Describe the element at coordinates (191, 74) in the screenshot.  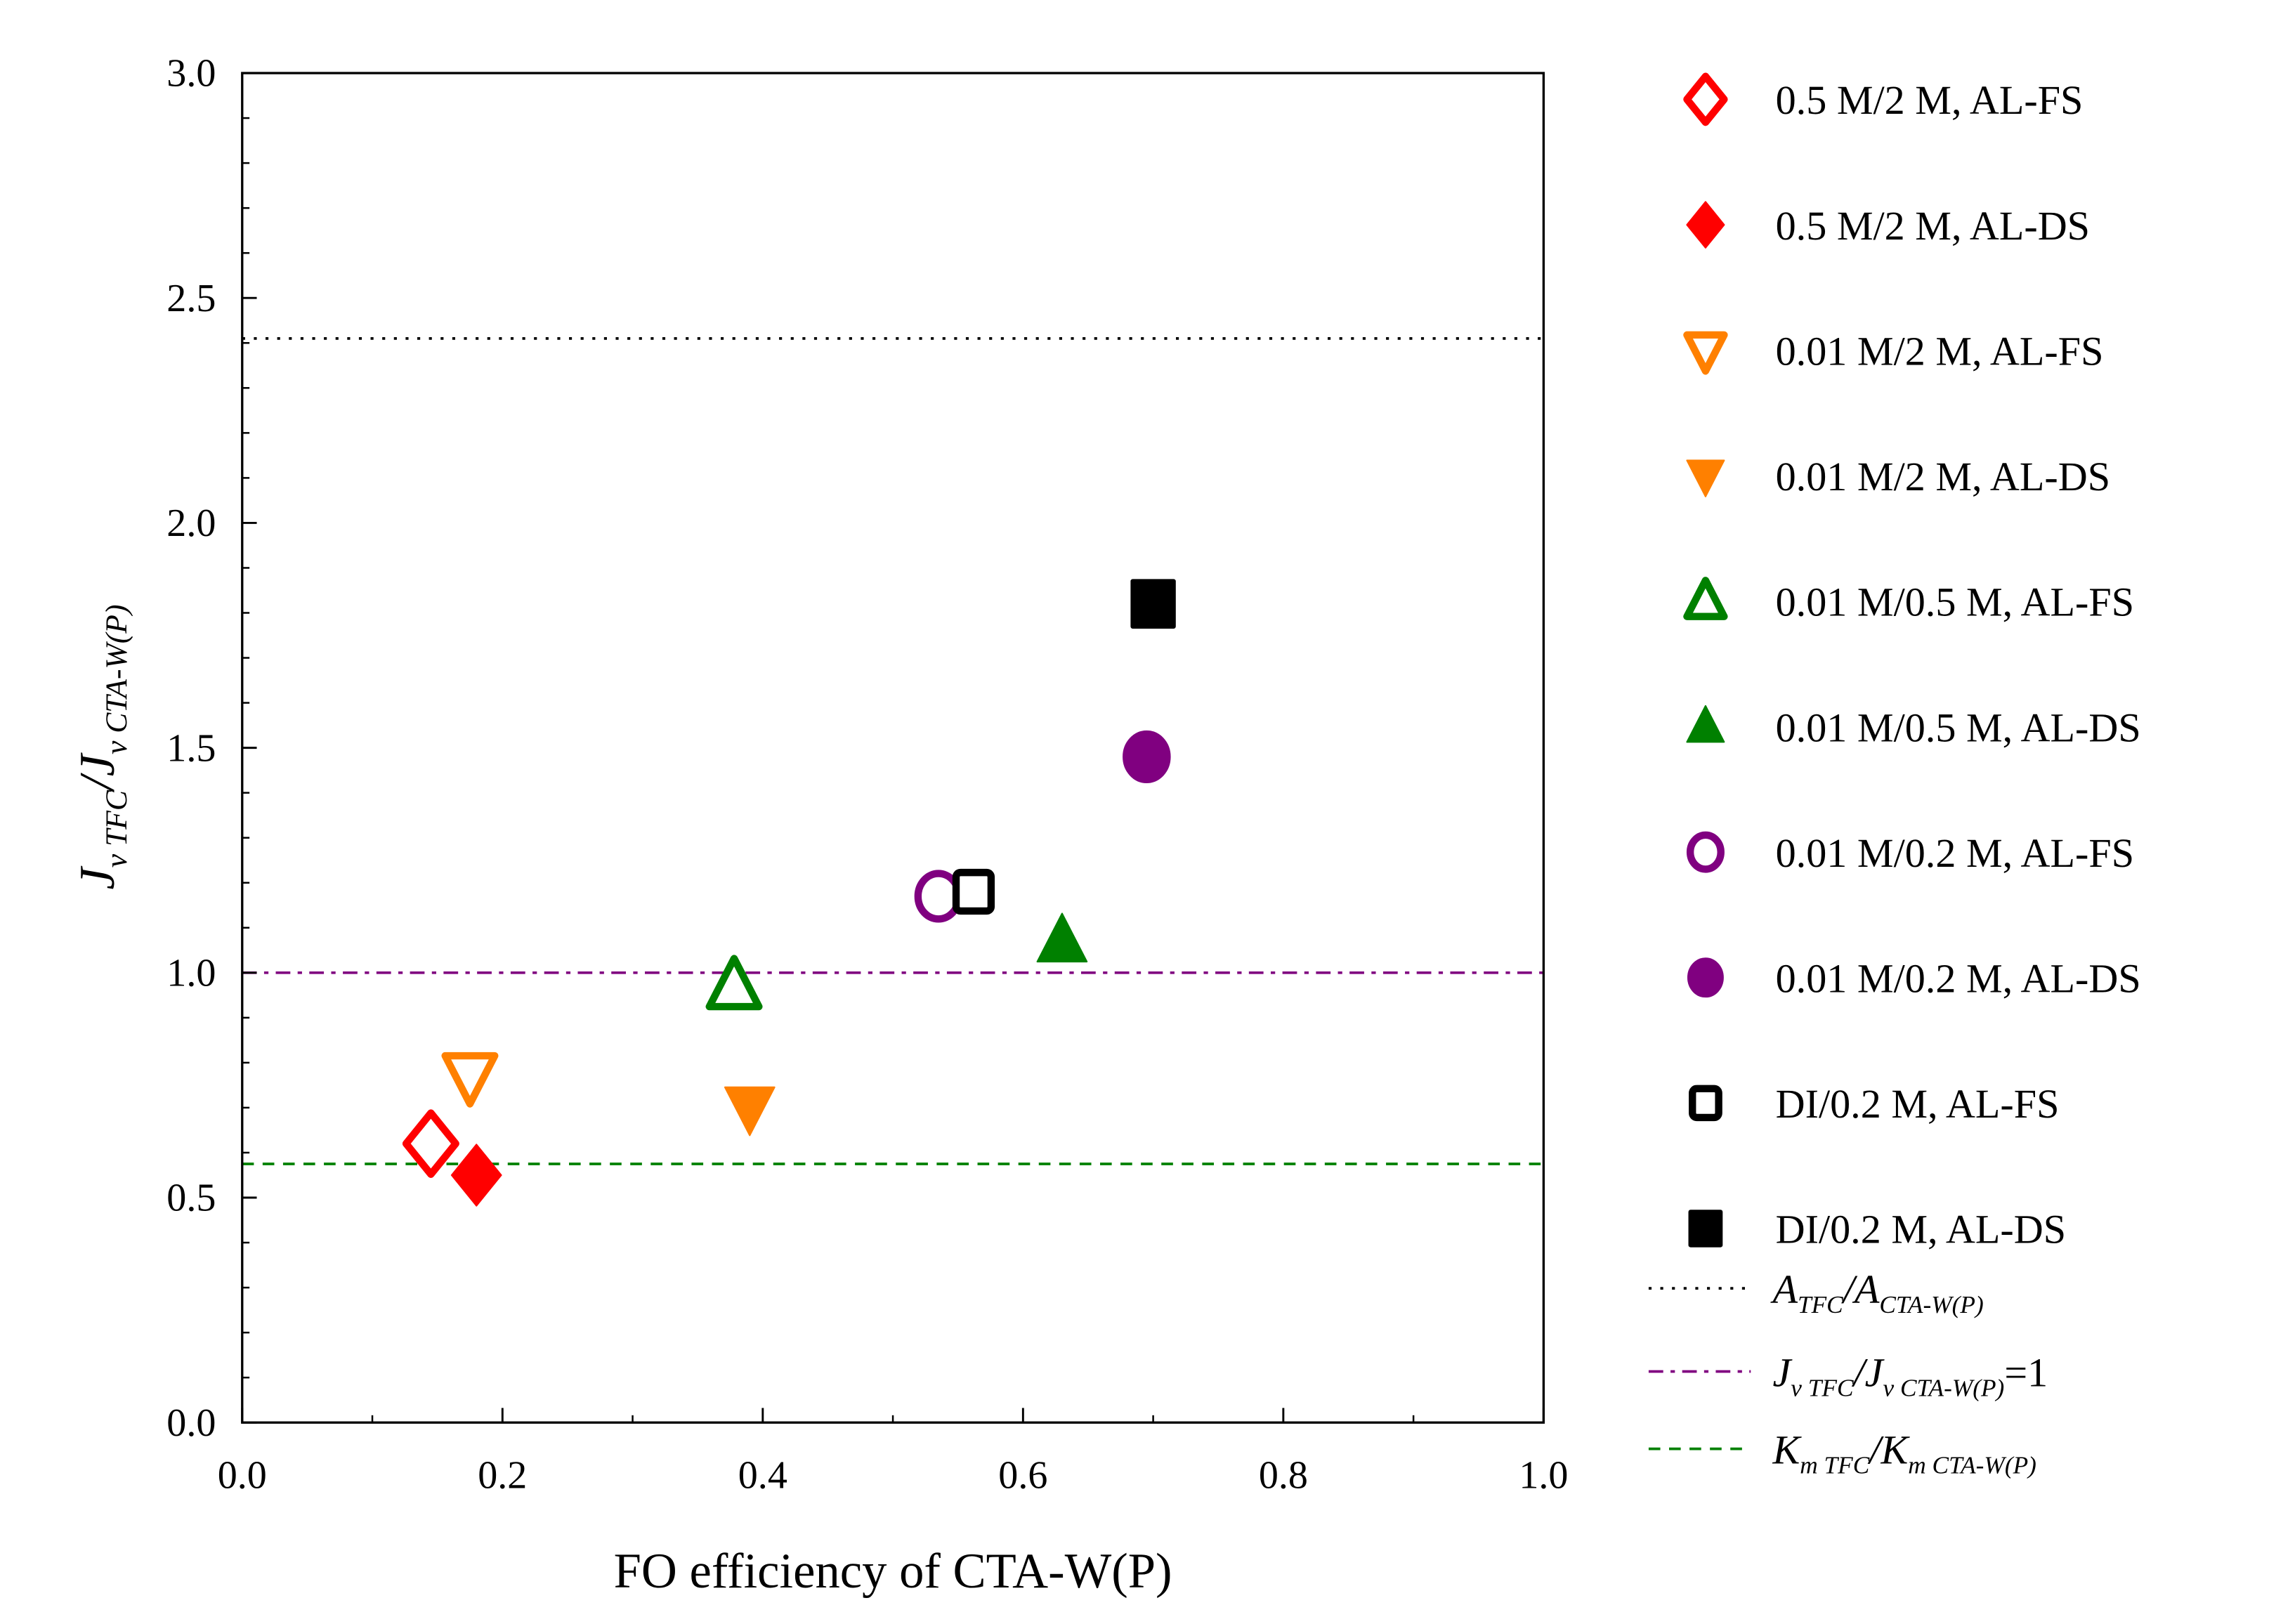
I see `y-tick-label: 3.0` at that location.